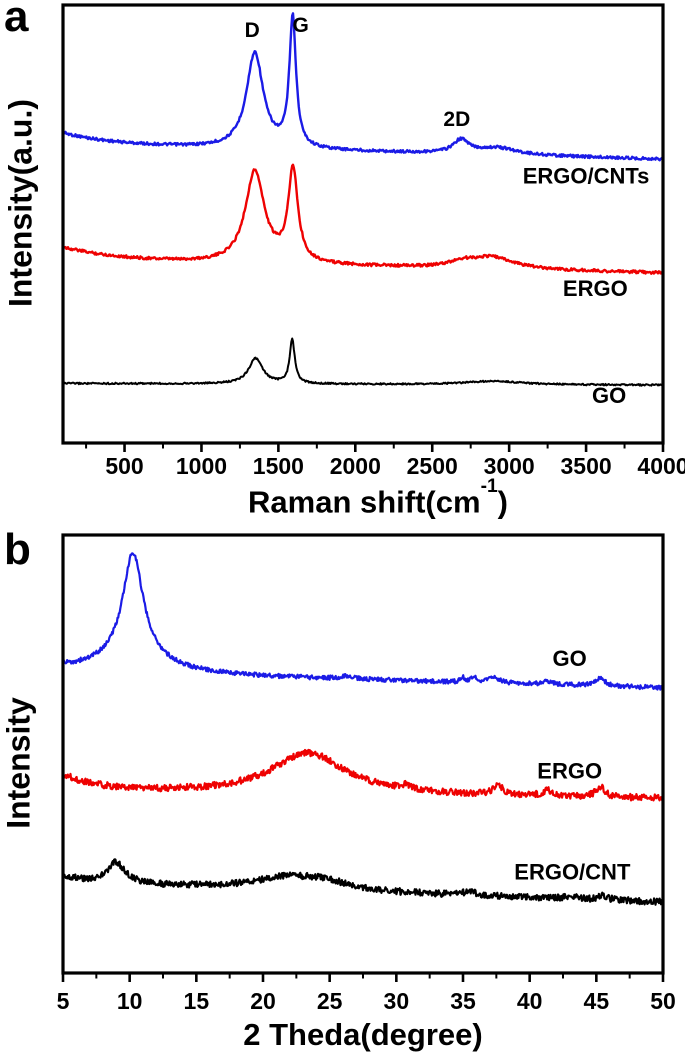  What do you see at coordinates (330, 1001) in the screenshot?
I see `x-tick-label: 25` at bounding box center [330, 1001].